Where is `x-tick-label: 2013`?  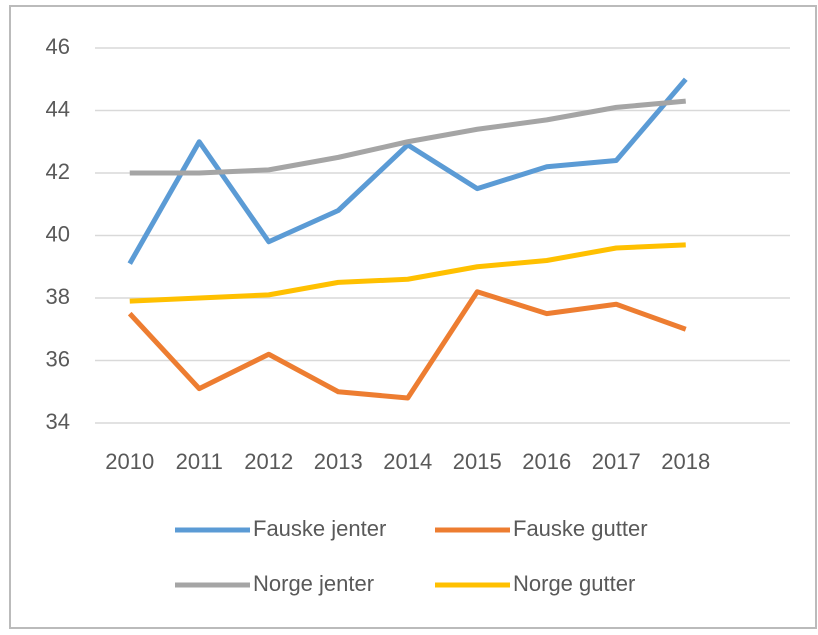 x-tick-label: 2013 is located at coordinates (338, 461).